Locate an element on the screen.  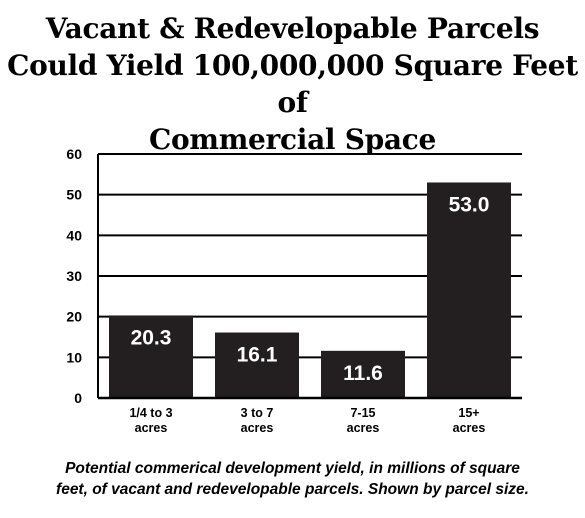
chart-title-line-1: Vacant & Redevelopable Parcels is located at coordinates (292, 28).